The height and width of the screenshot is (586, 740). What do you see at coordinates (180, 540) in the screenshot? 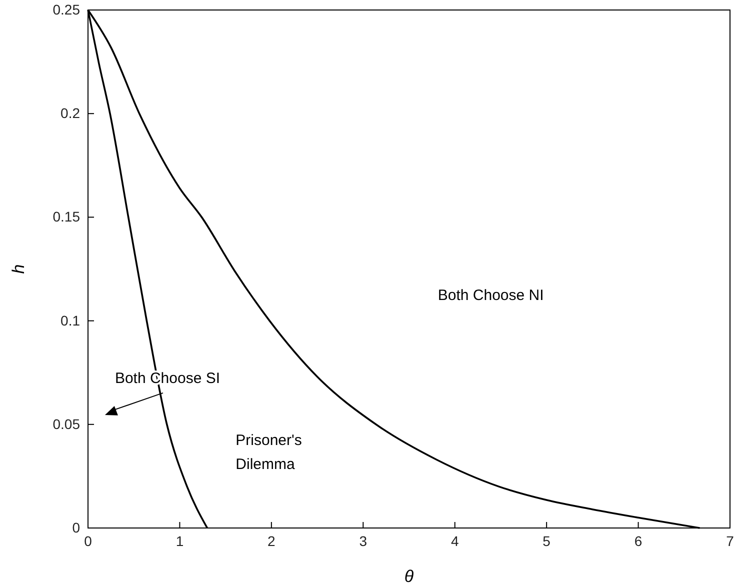
I see `x-tick-label: 1` at bounding box center [180, 540].